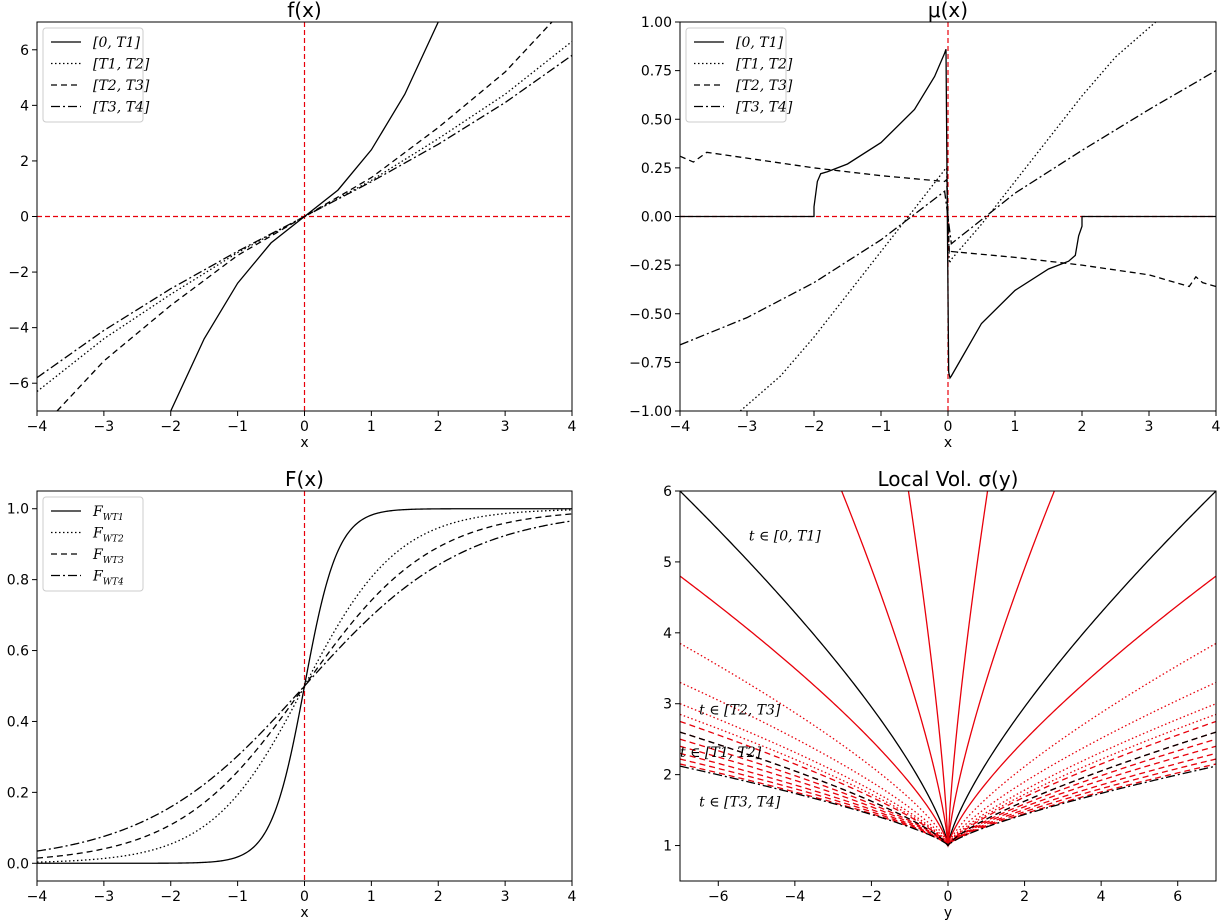 The height and width of the screenshot is (921, 1224). Describe the element at coordinates (740, 803) in the screenshot. I see `sigma-annotation: t ∈ [T3, T4]` at that location.